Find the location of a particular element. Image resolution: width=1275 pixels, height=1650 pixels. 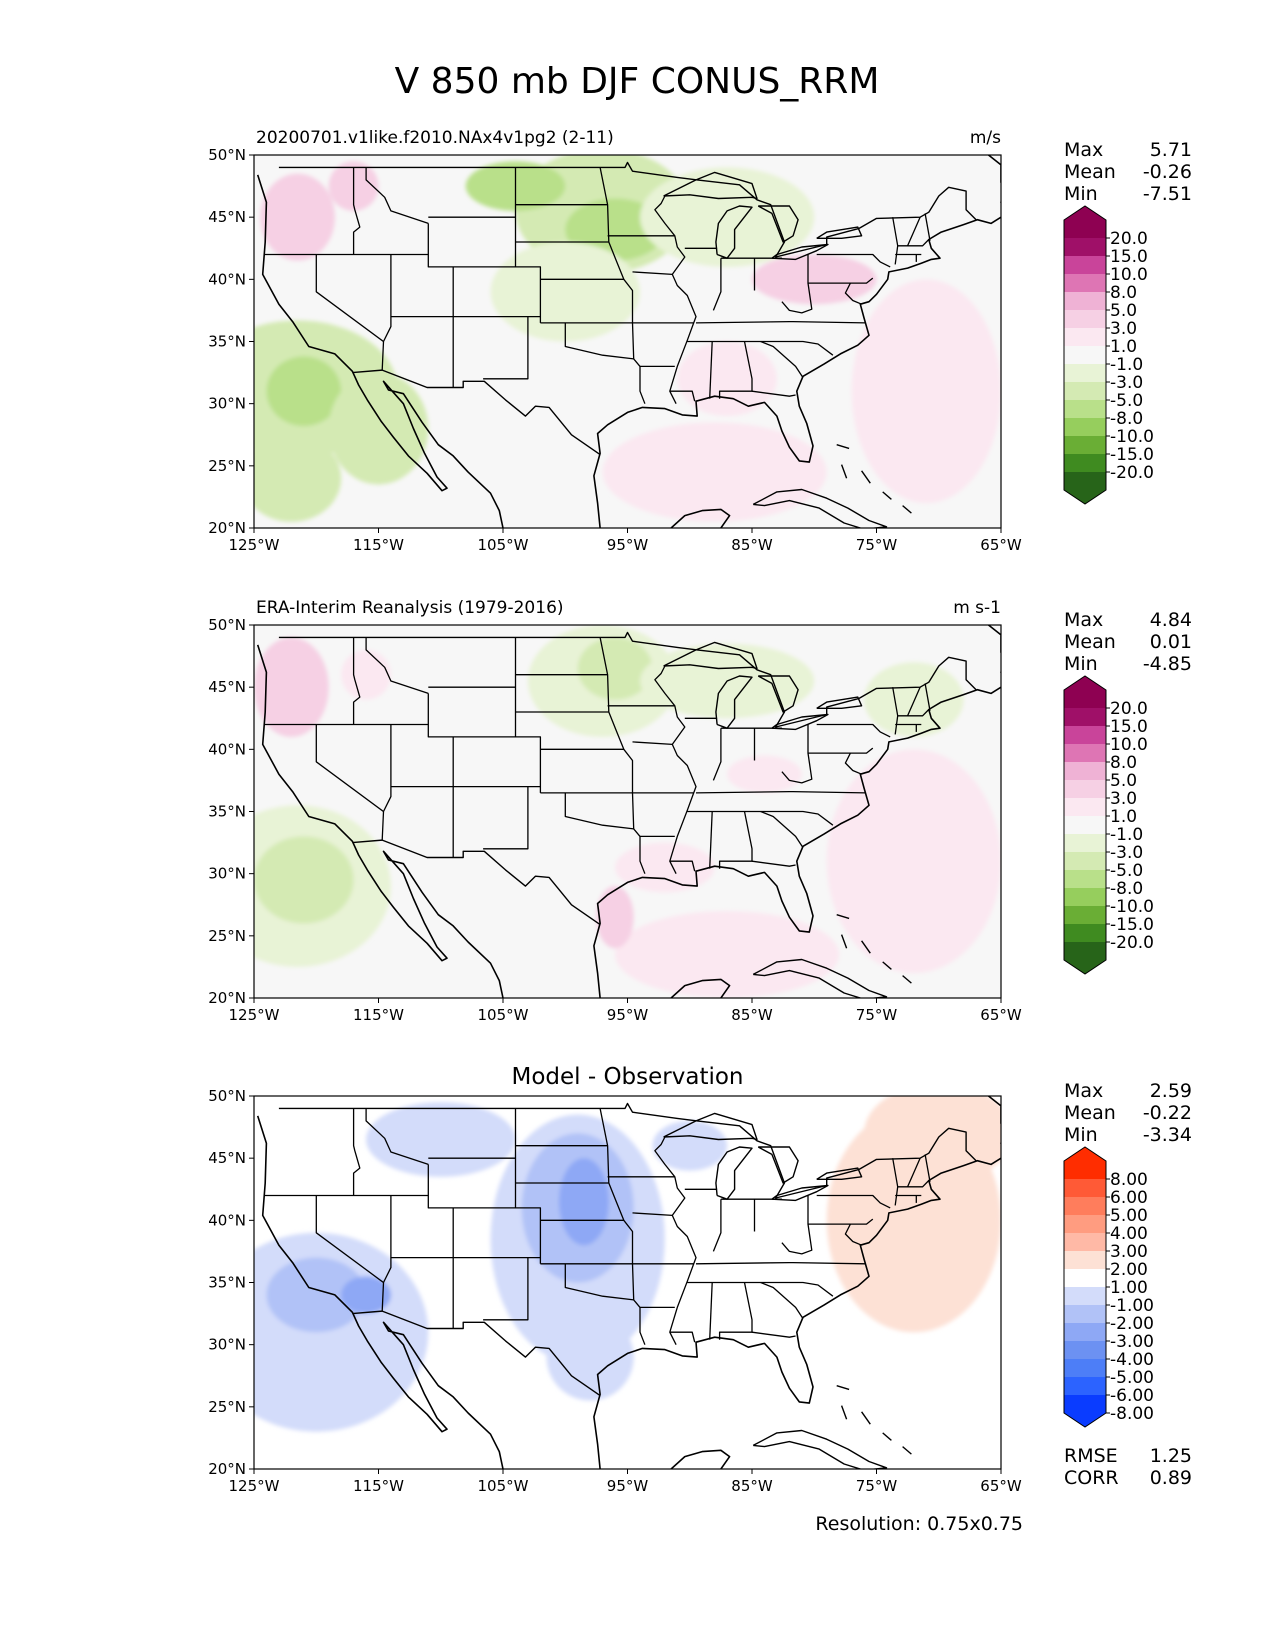

colorbar-label: -1.0 is located at coordinates (1126, 835).